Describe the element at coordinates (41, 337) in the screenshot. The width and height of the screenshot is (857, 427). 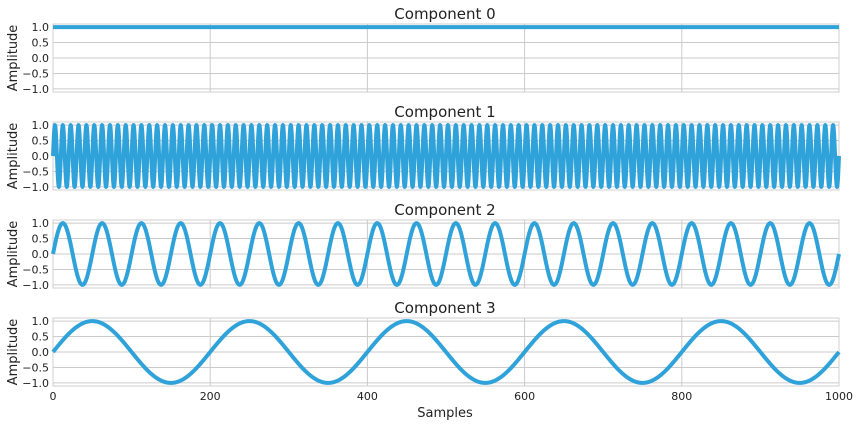
I see `subplot-3-ytick-label: 0.5` at that location.